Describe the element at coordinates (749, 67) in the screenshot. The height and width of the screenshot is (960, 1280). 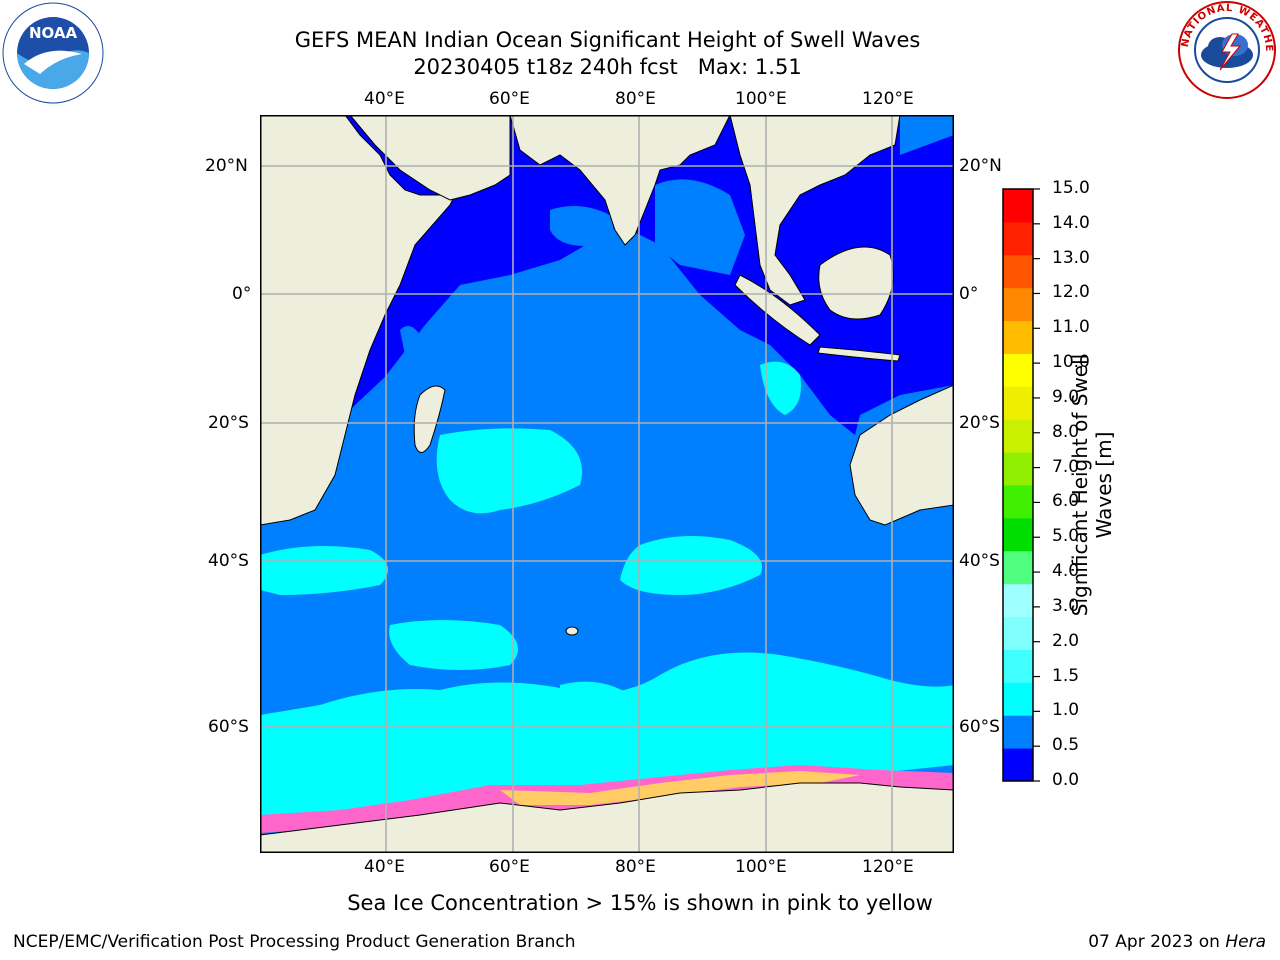
I see `max-value-label: Max: 1.51` at that location.